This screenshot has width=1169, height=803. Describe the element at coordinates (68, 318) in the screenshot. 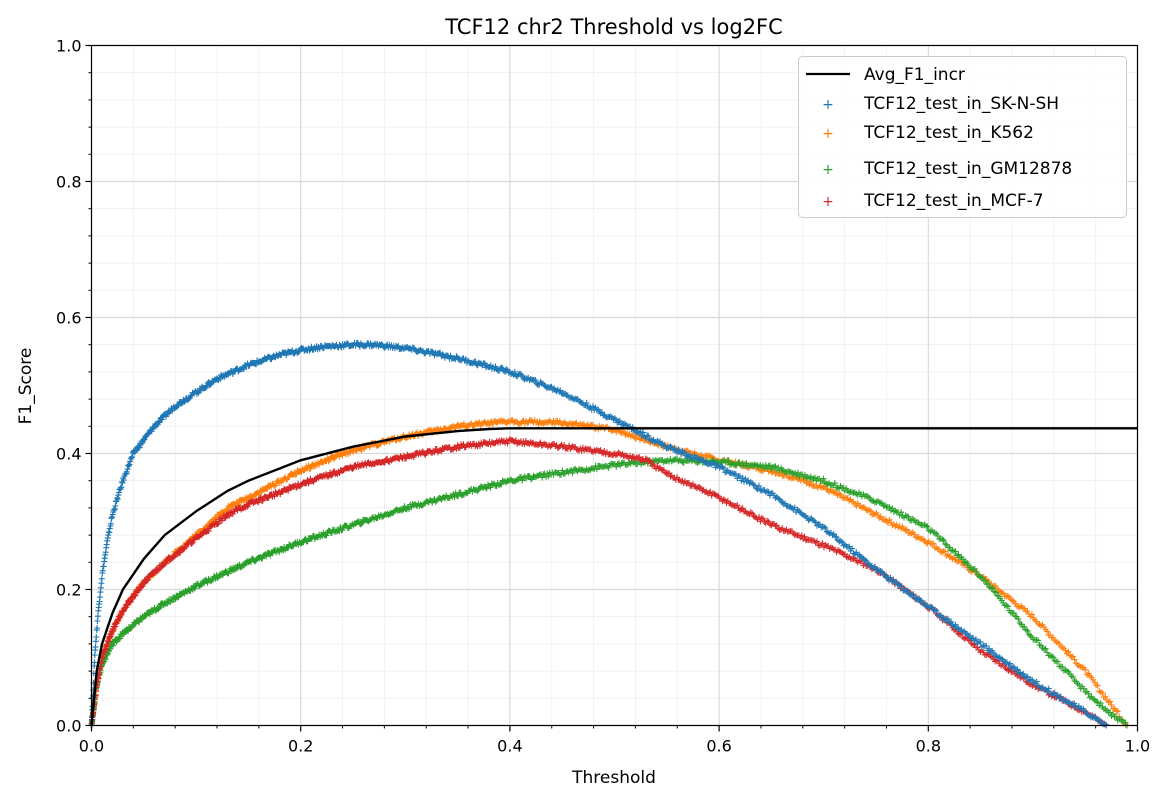

I see `y-tick-label: 0.6` at that location.